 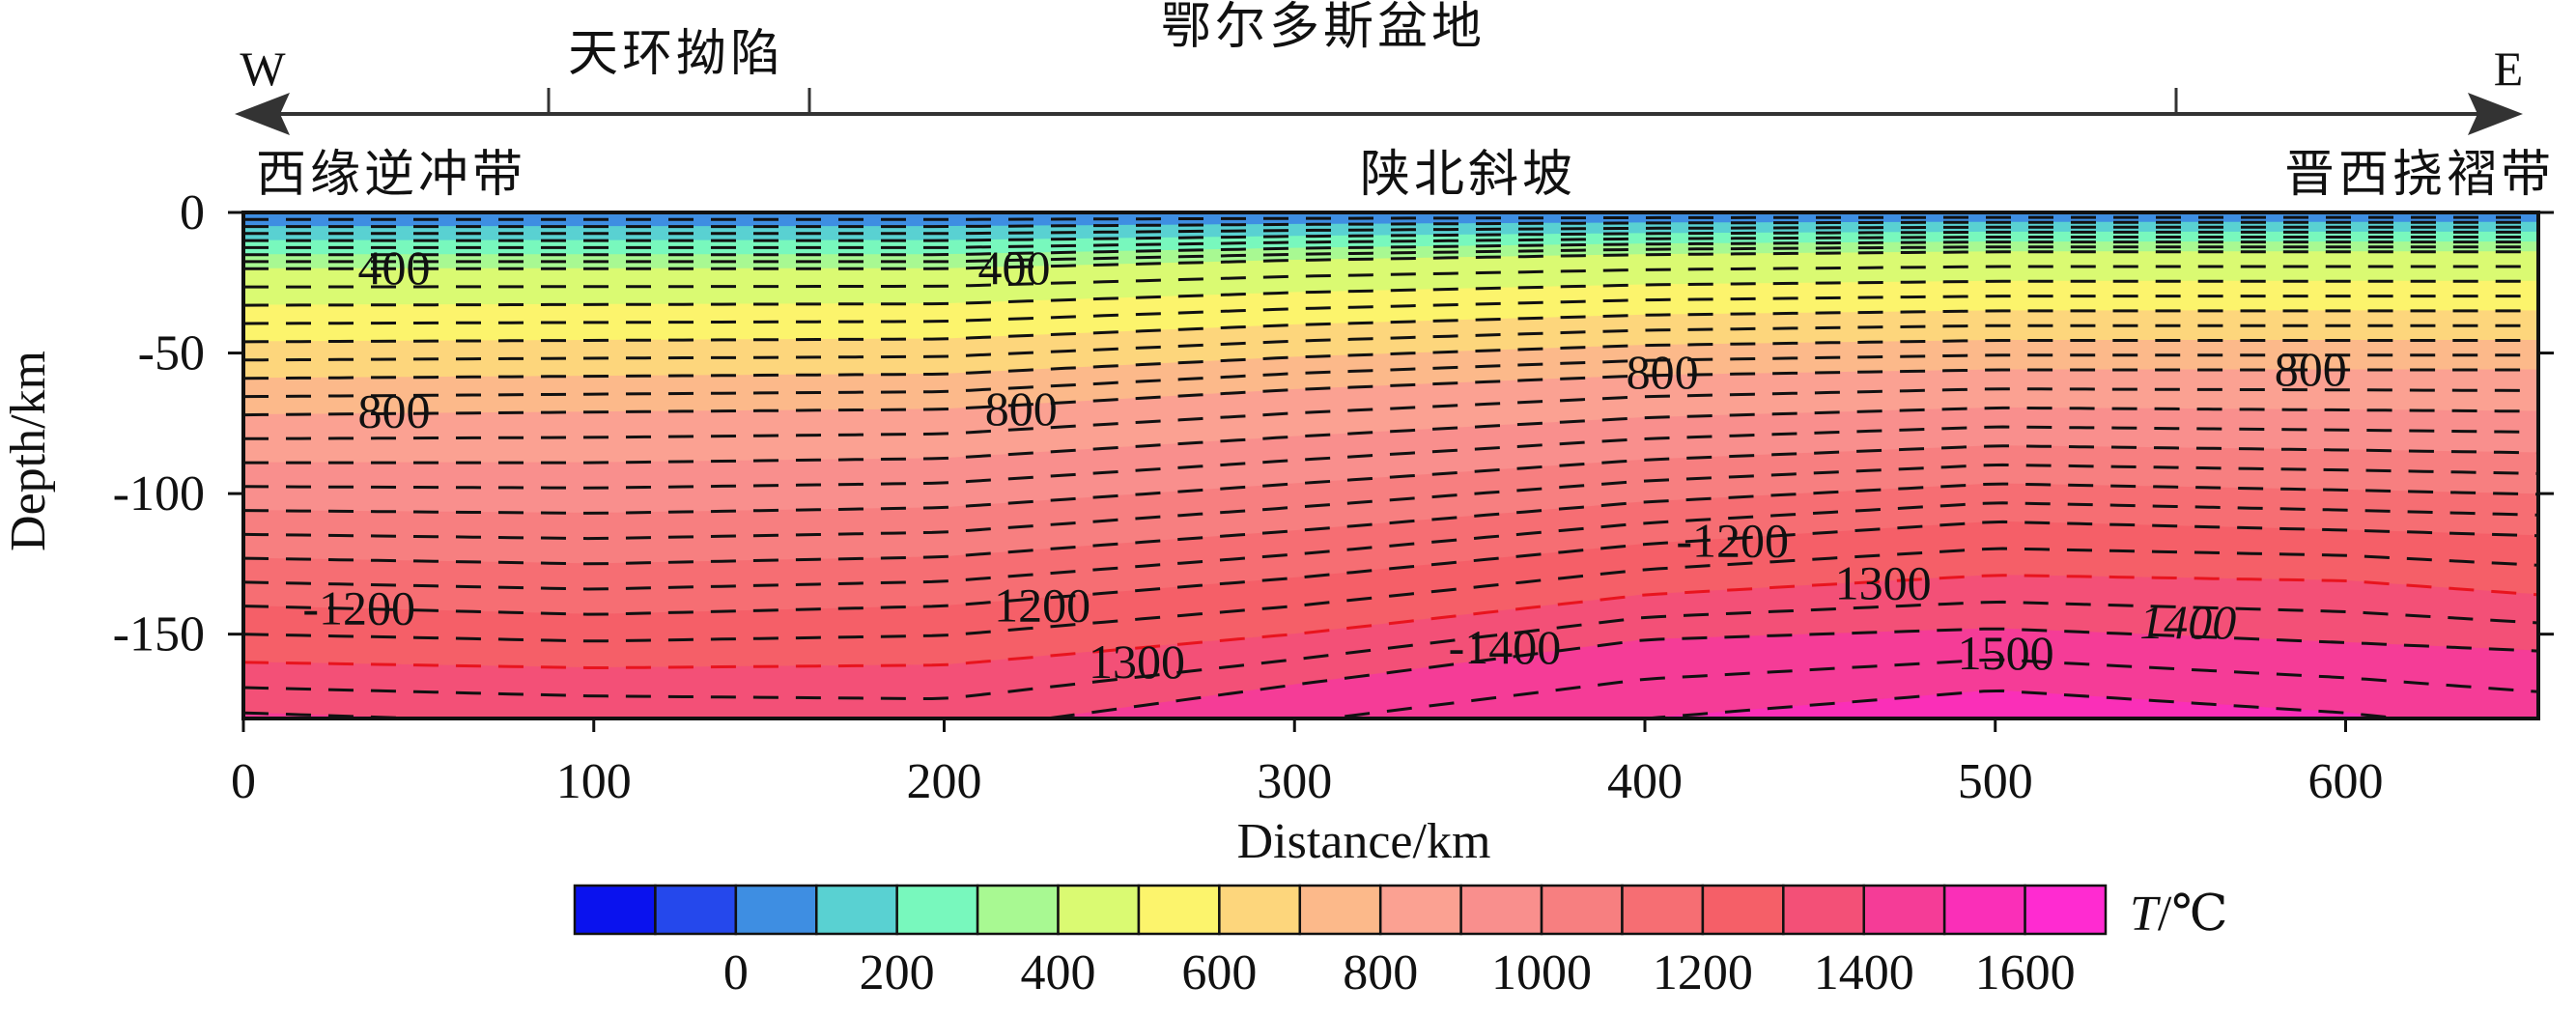 What do you see at coordinates (1058, 972) in the screenshot?
I see `colorbar-tick-label: 400` at bounding box center [1058, 972].